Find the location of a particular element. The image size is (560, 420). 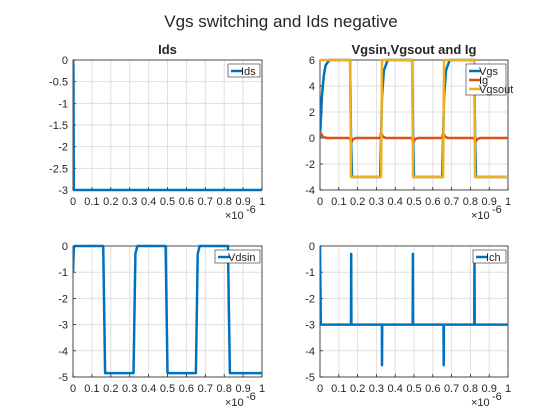

legend-label: Vgs is located at coordinates (488, 72).